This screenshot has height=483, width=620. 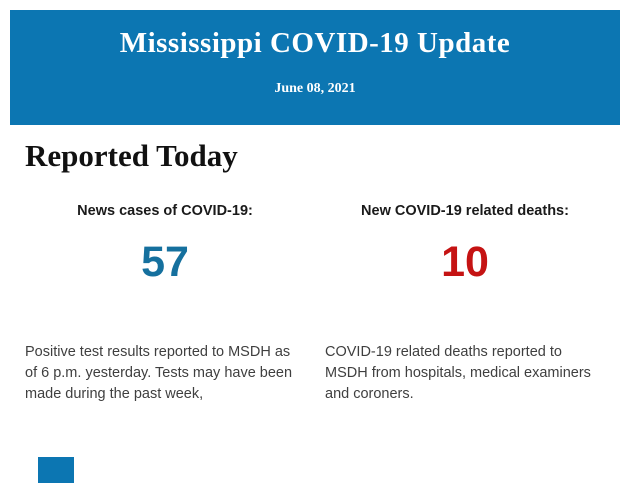 I want to click on new-cases-value: 57, so click(x=165, y=262).